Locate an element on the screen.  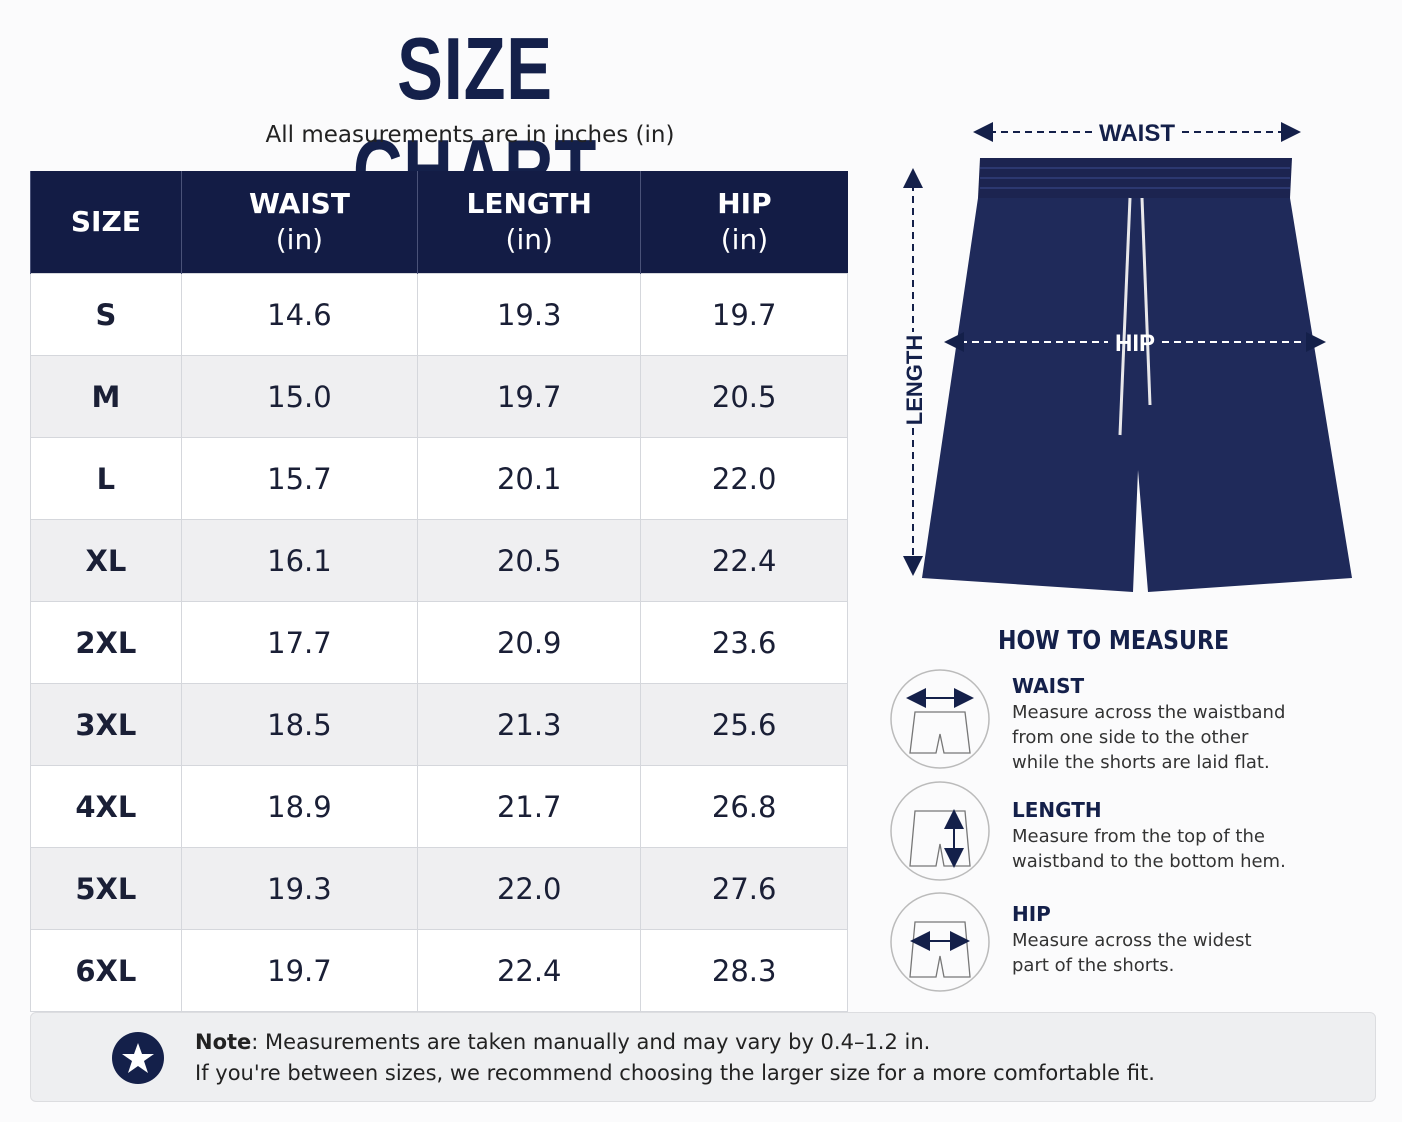
size-cell: L is located at coordinates (106, 478).